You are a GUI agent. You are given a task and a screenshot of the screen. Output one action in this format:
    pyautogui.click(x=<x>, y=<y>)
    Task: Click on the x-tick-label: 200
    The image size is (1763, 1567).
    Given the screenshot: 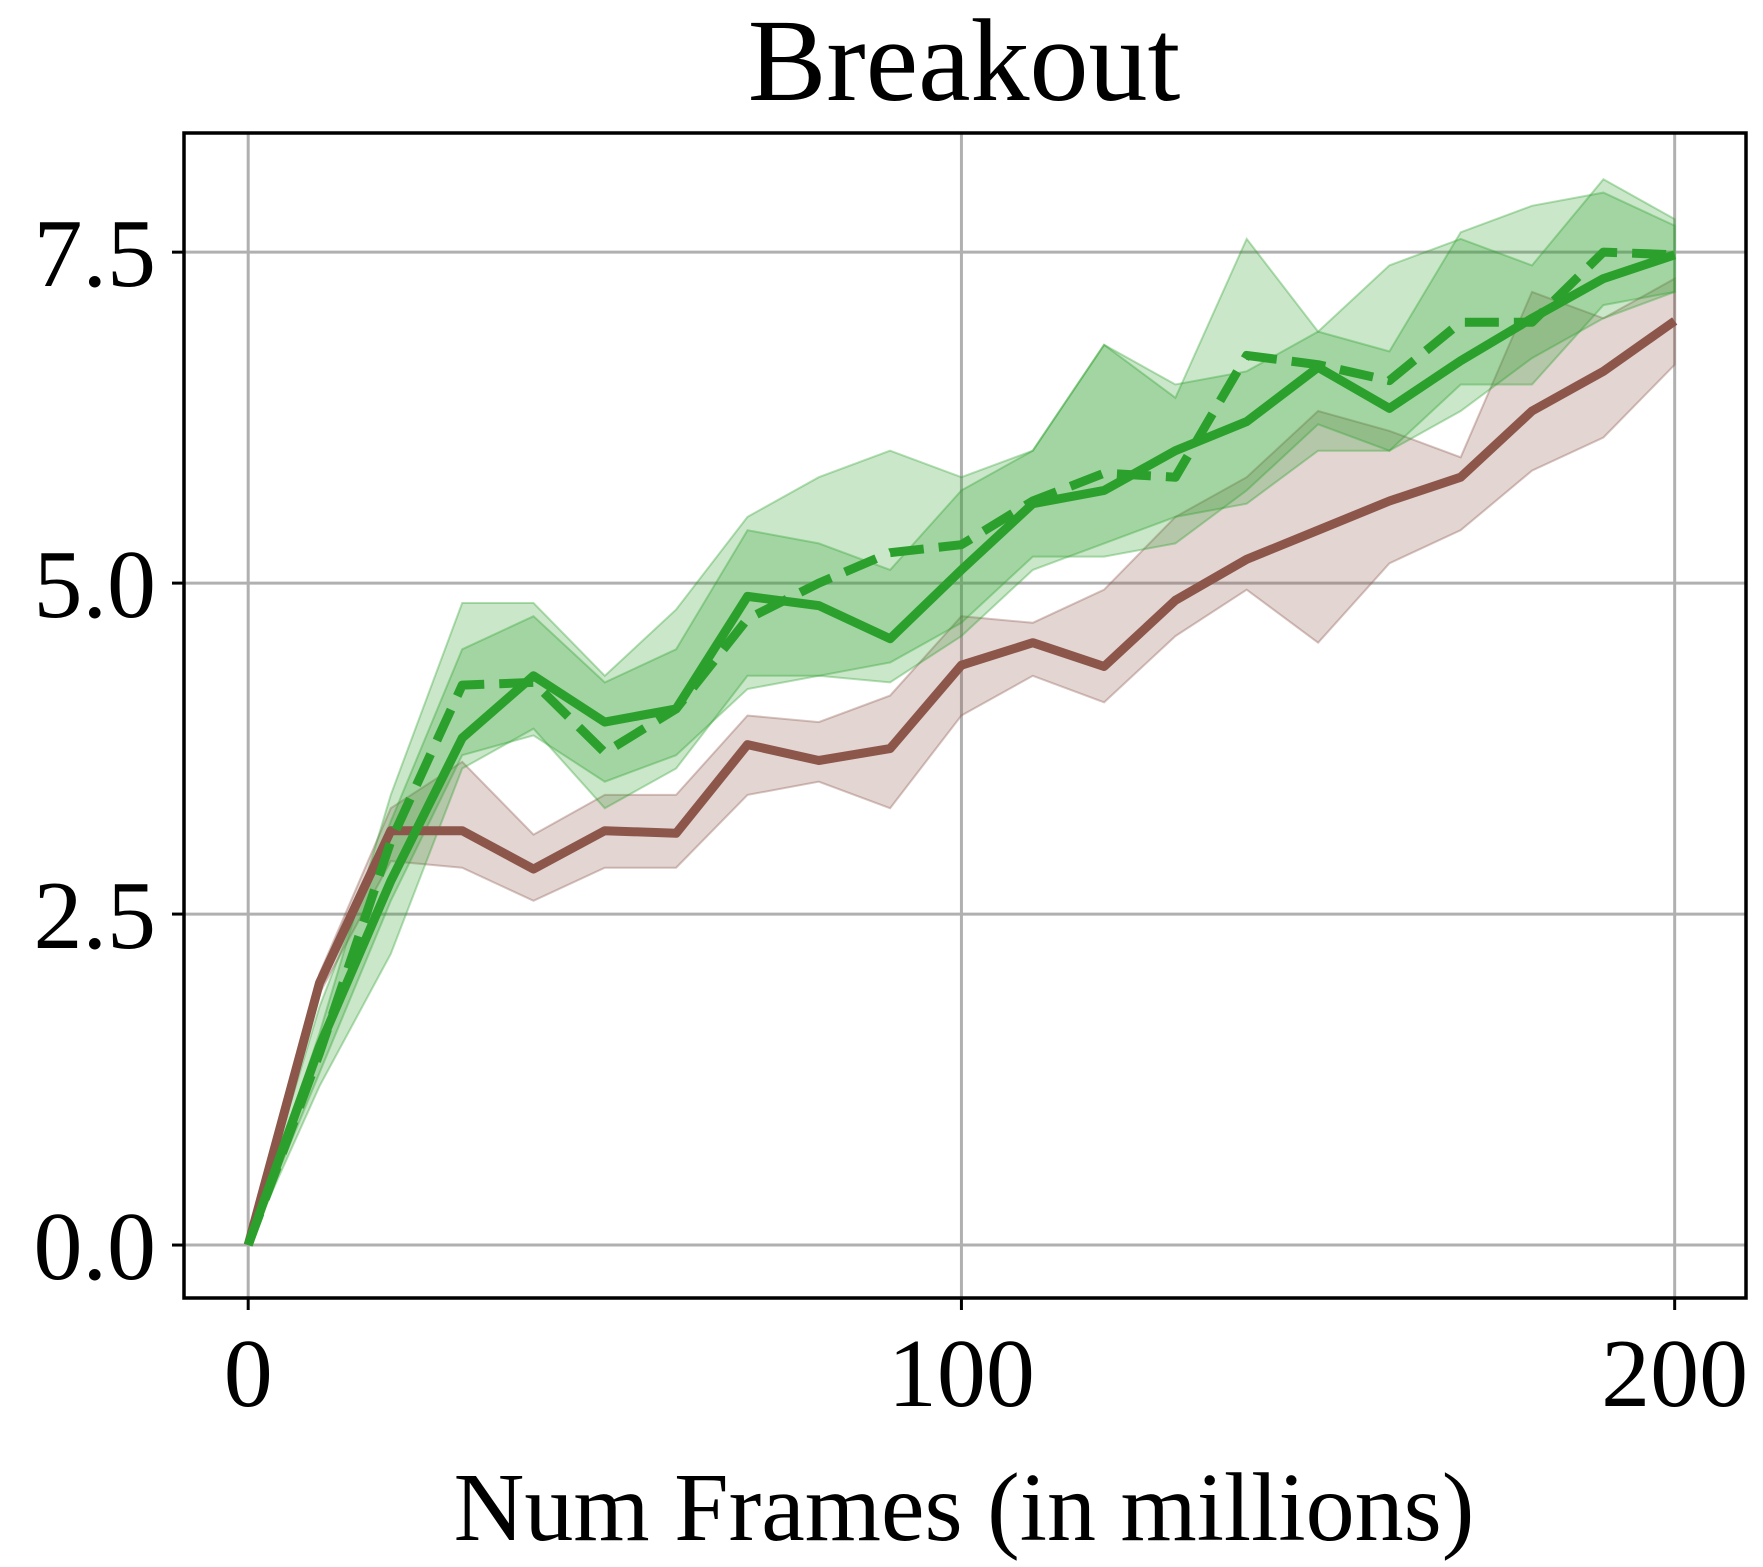 What is the action you would take?
    pyautogui.click(x=1674, y=1374)
    